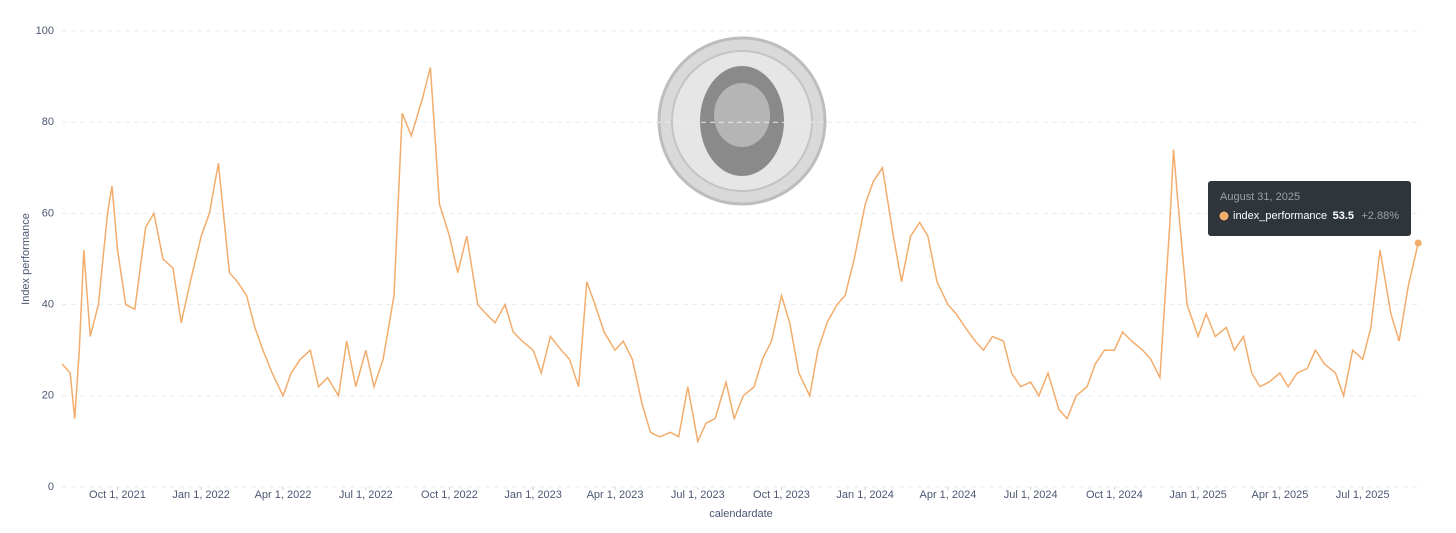  I want to click on y-tick-label: 100, so click(45, 31).